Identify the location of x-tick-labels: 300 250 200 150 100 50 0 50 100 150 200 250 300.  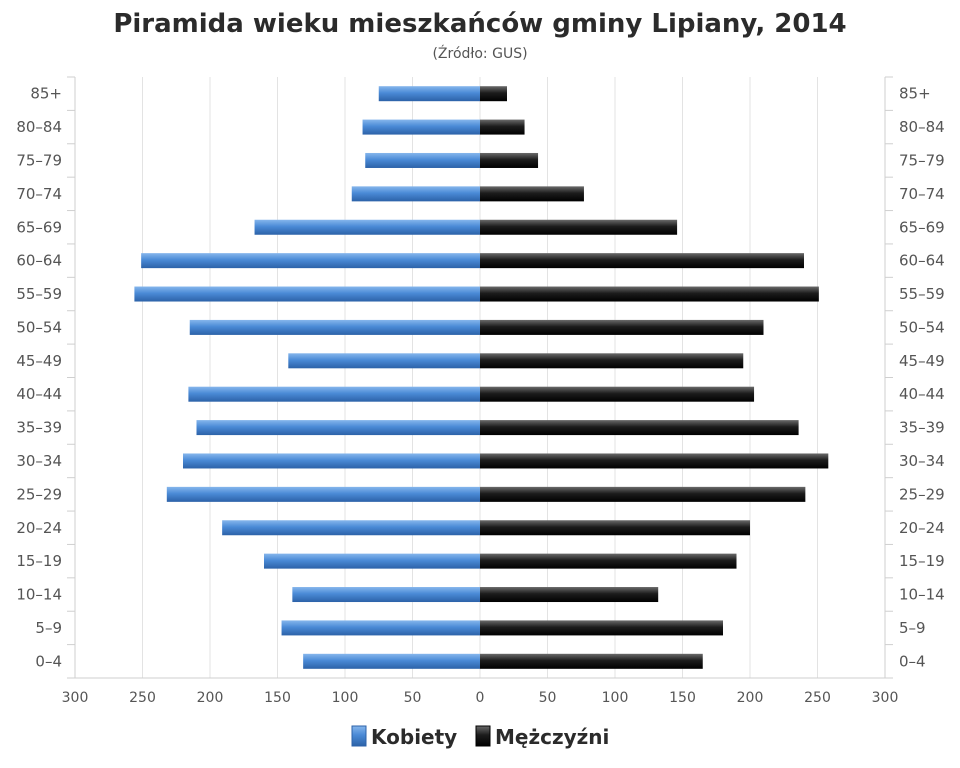
(480, 698).